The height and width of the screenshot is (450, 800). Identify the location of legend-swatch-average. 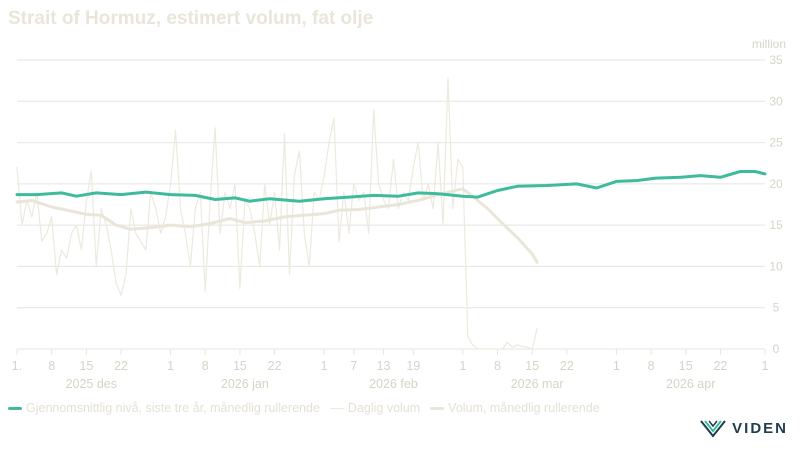
(15, 408).